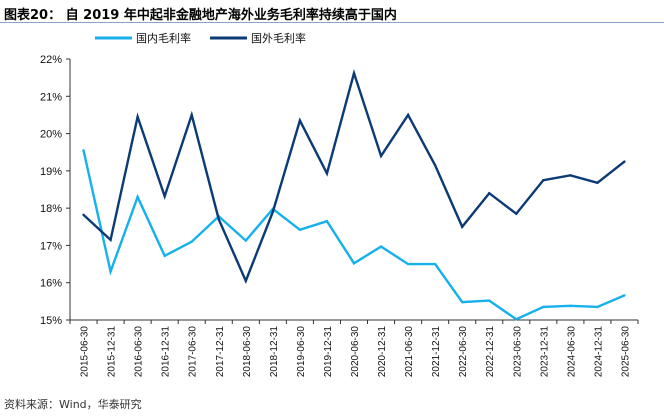 This screenshot has height=416, width=664. I want to click on legend-label: 国内毛利率, so click(163, 38).